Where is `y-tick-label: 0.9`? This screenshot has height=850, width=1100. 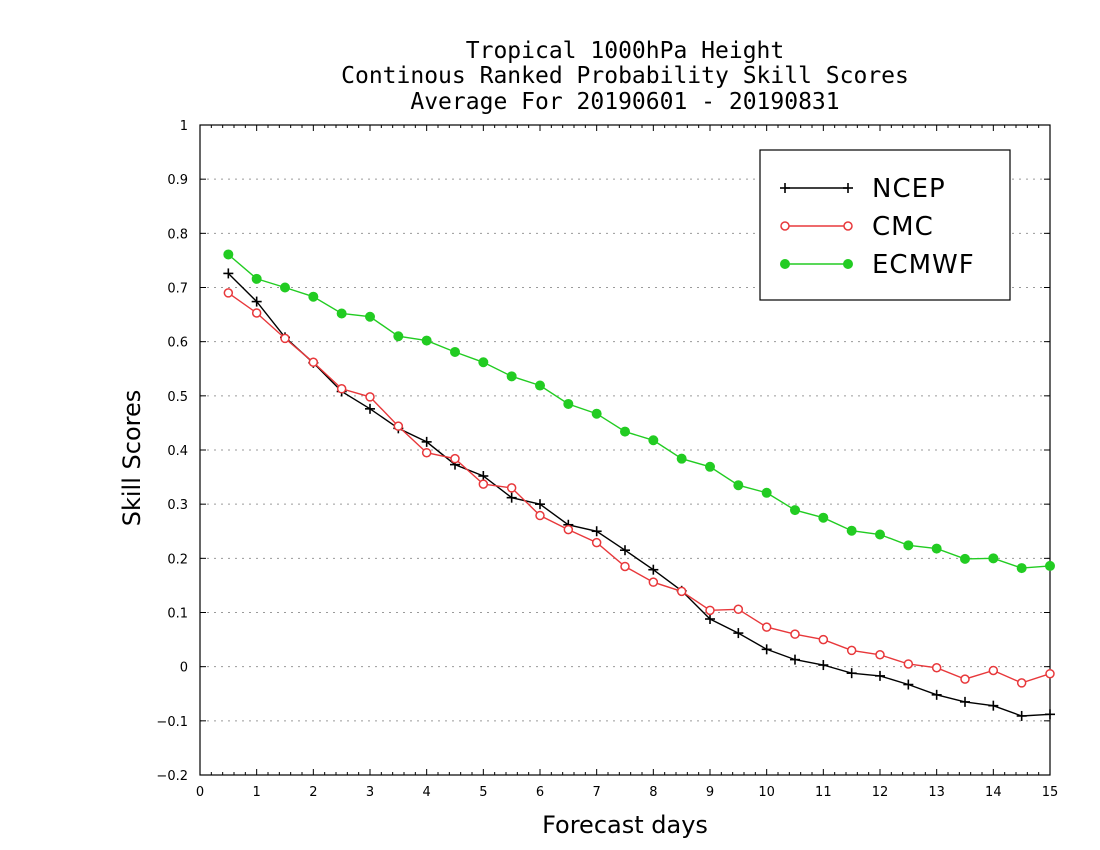
y-tick-label: 0.9 is located at coordinates (177, 180).